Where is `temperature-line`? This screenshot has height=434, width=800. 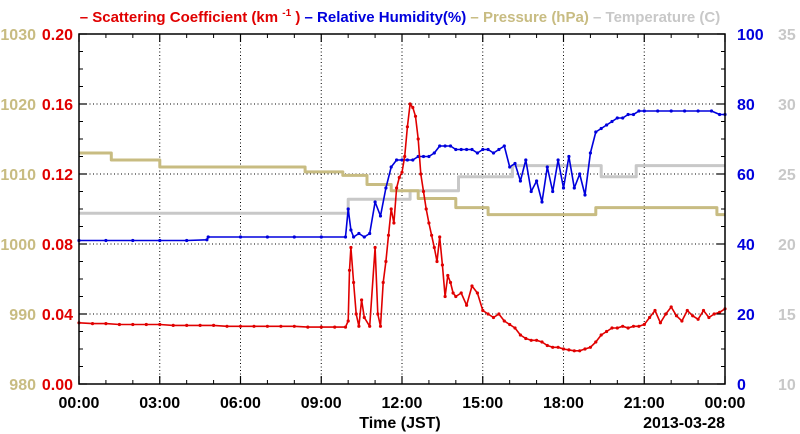
temperature-line is located at coordinates (402, 189).